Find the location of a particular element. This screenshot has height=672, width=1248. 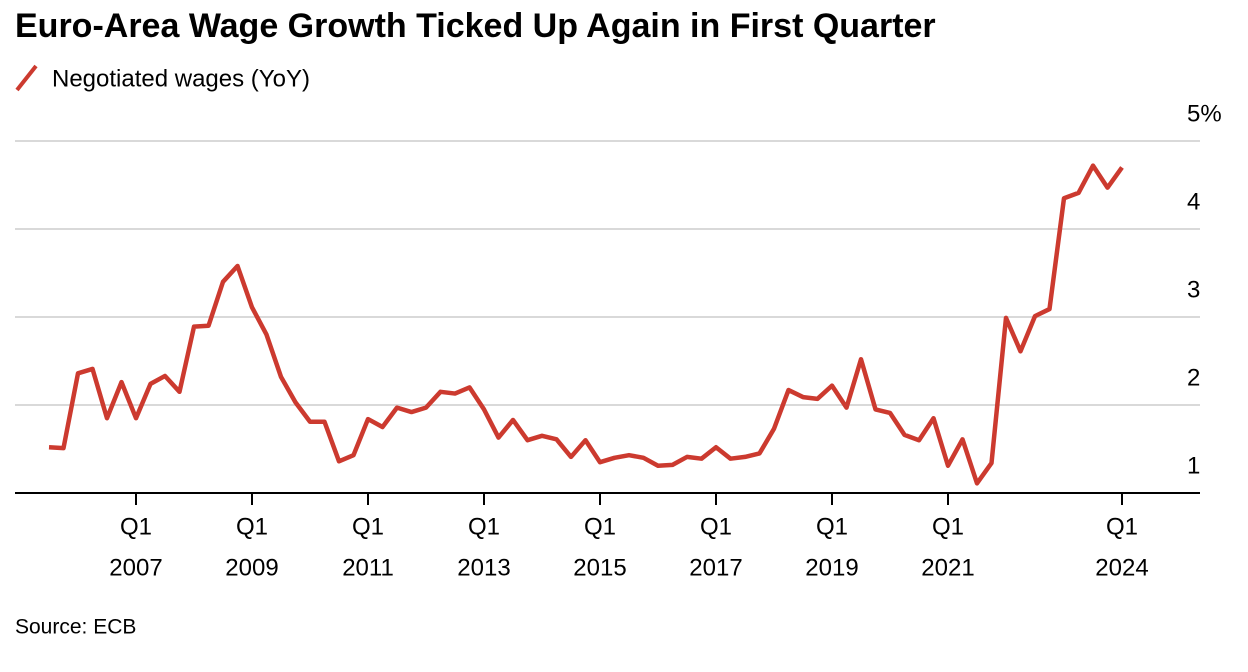

y-tick-label: 2 is located at coordinates (1193, 377).